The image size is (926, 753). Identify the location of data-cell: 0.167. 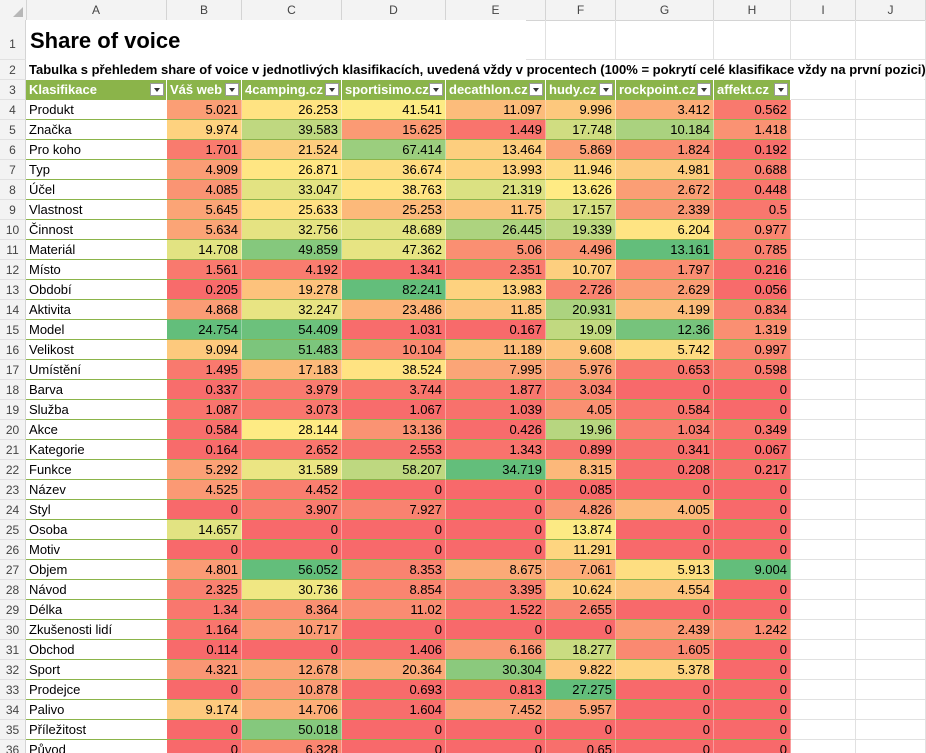
(496, 330).